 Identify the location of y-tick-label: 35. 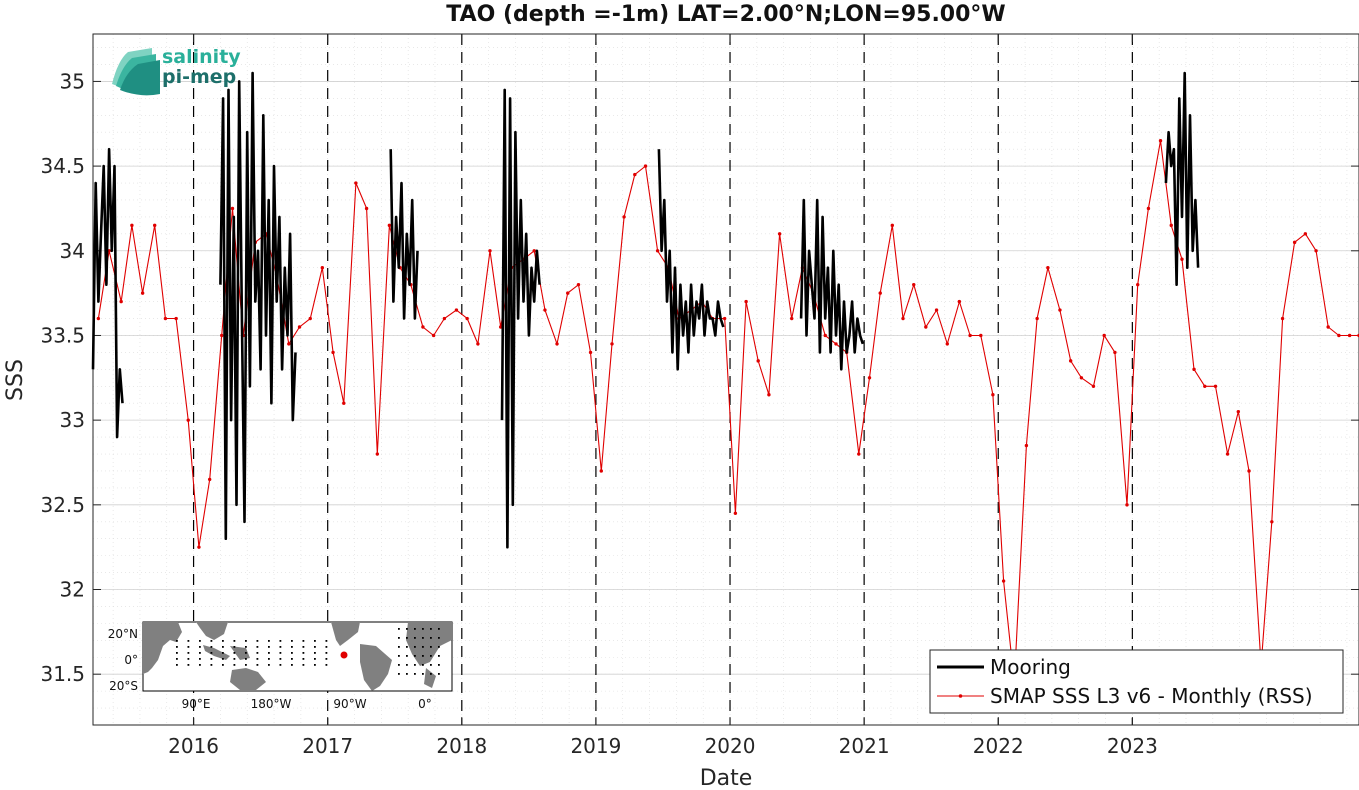
(72, 81).